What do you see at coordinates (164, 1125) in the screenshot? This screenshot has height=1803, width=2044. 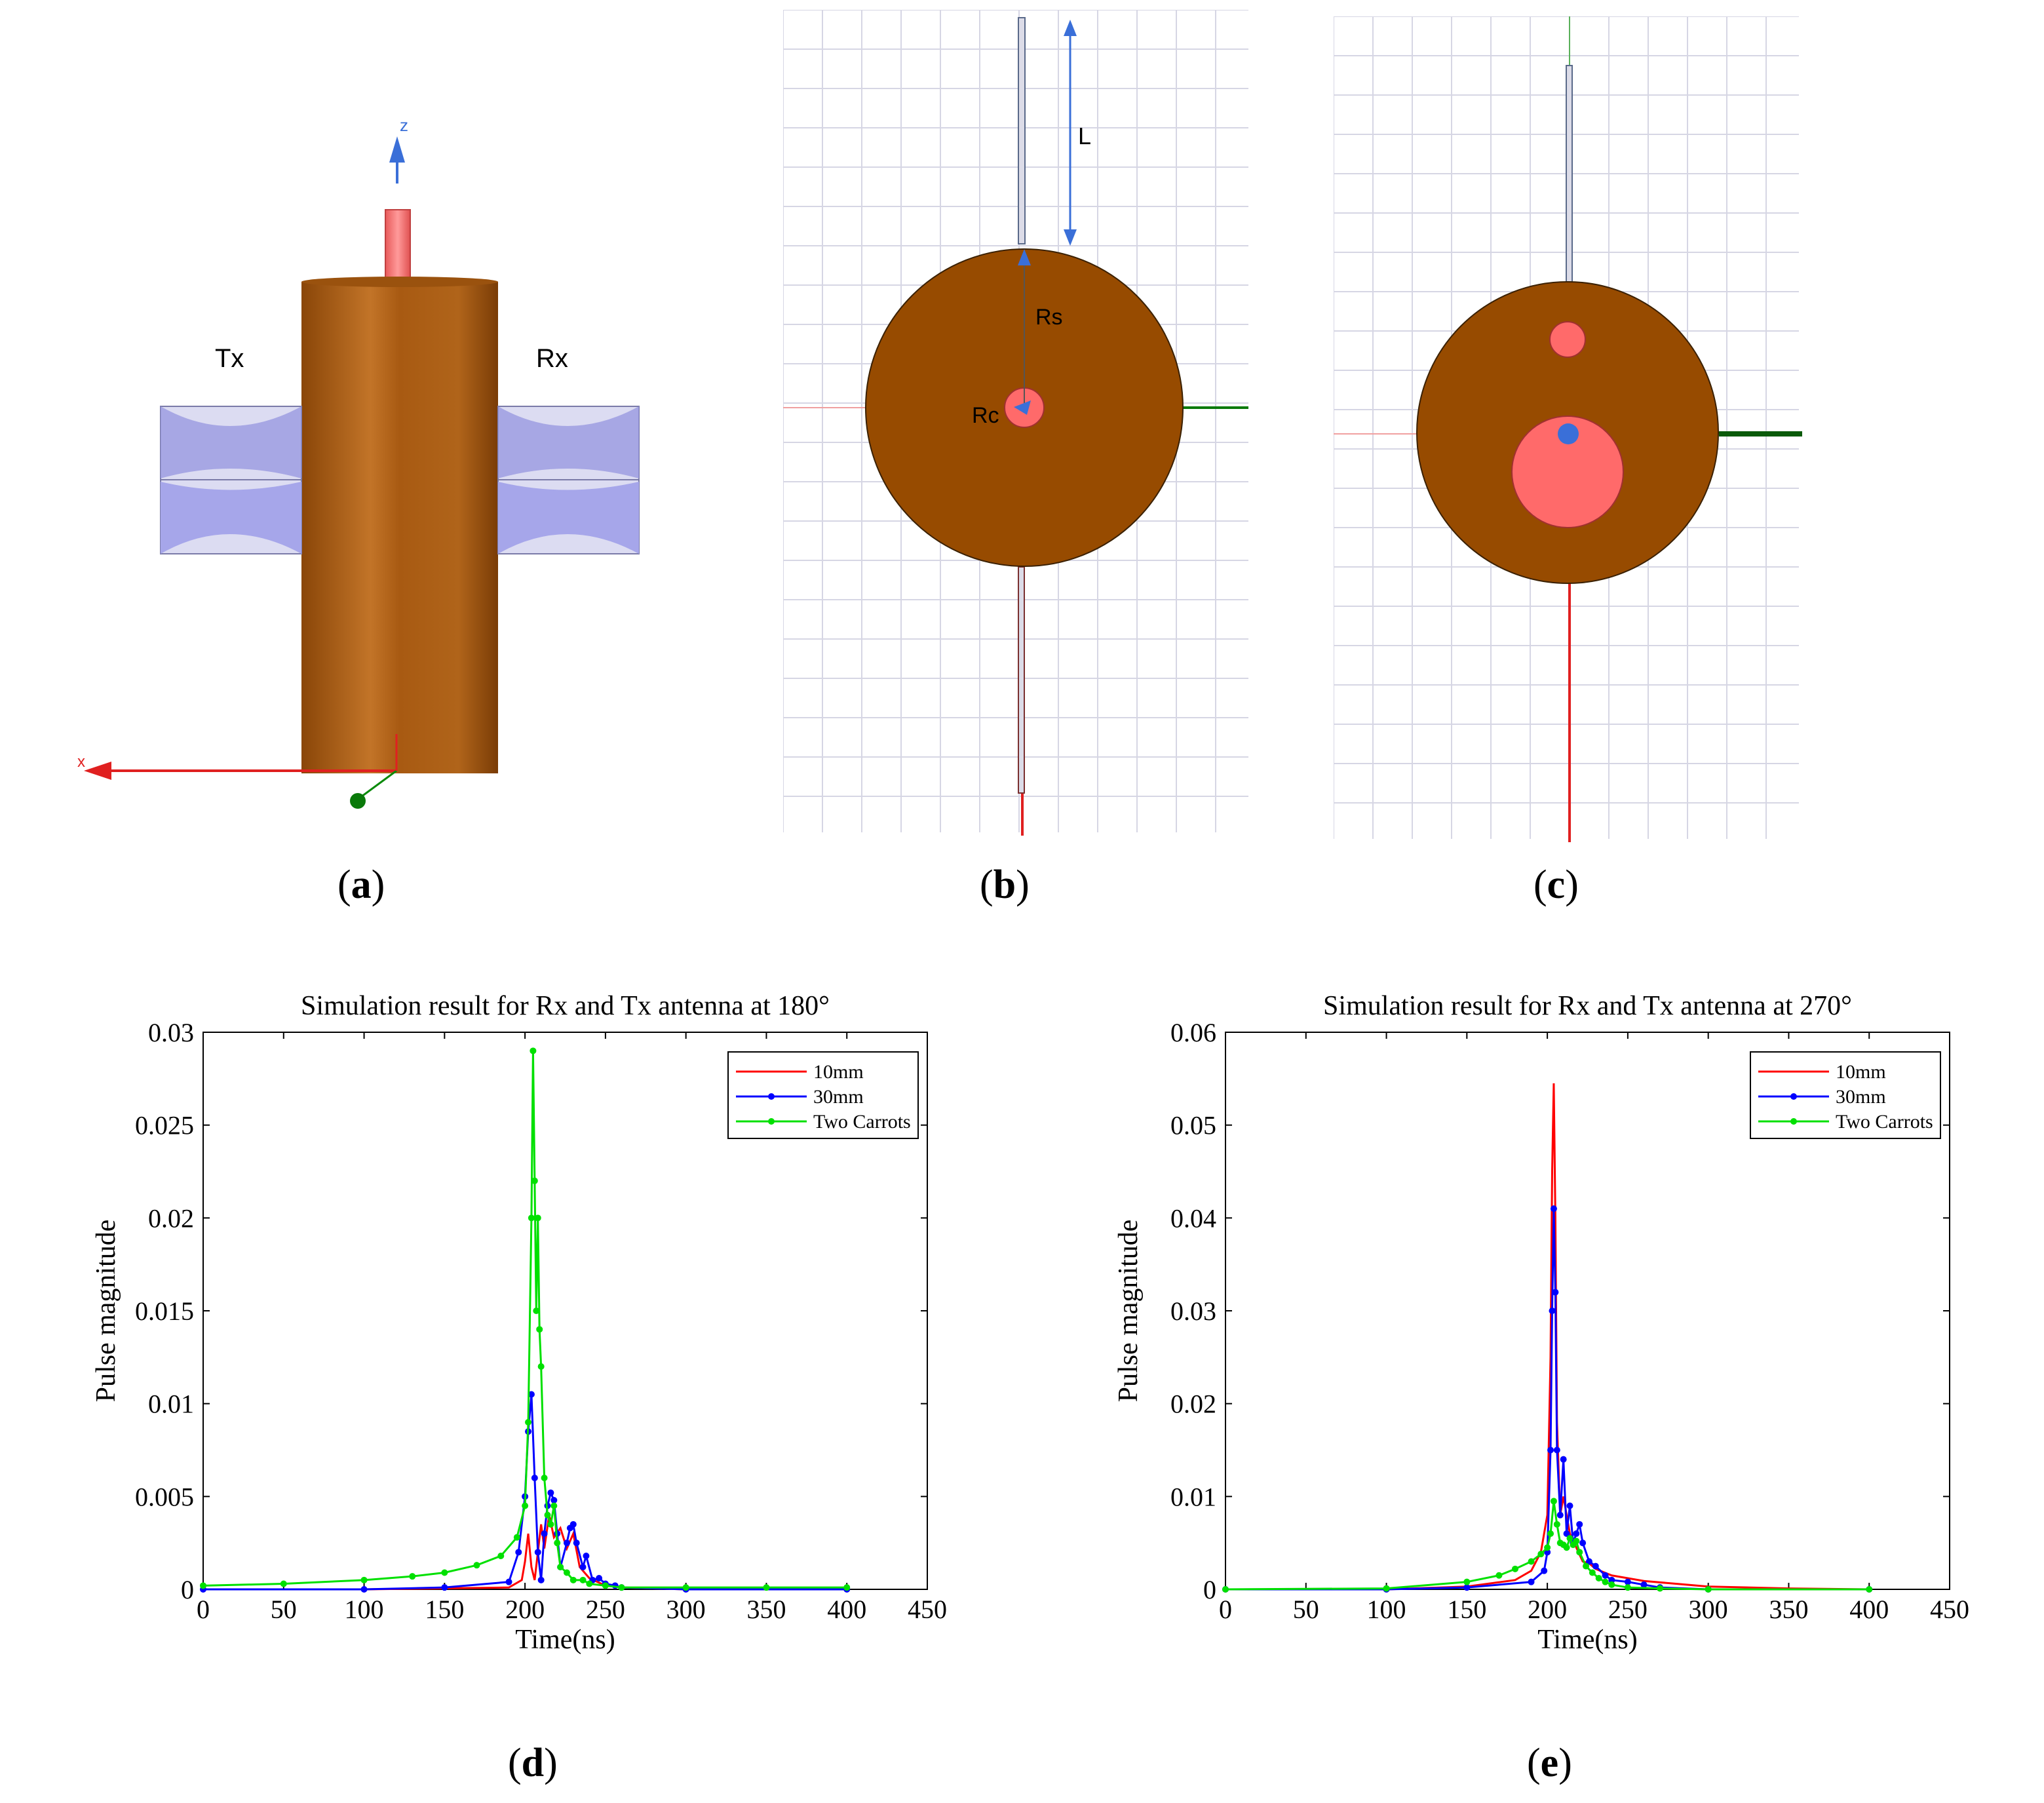 I see `y-tick-label: 0.025` at bounding box center [164, 1125].